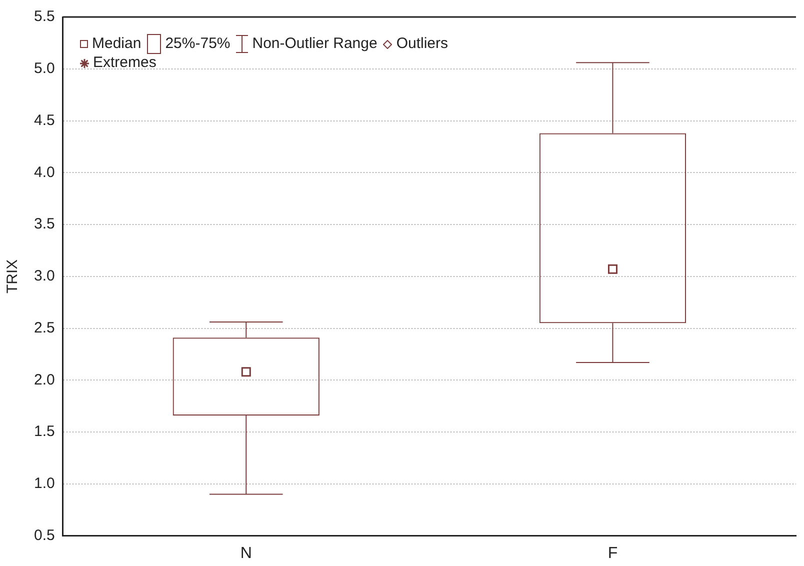 Image resolution: width=804 pixels, height=566 pixels. What do you see at coordinates (44, 69) in the screenshot?
I see `y-tick-label: 5.0` at bounding box center [44, 69].